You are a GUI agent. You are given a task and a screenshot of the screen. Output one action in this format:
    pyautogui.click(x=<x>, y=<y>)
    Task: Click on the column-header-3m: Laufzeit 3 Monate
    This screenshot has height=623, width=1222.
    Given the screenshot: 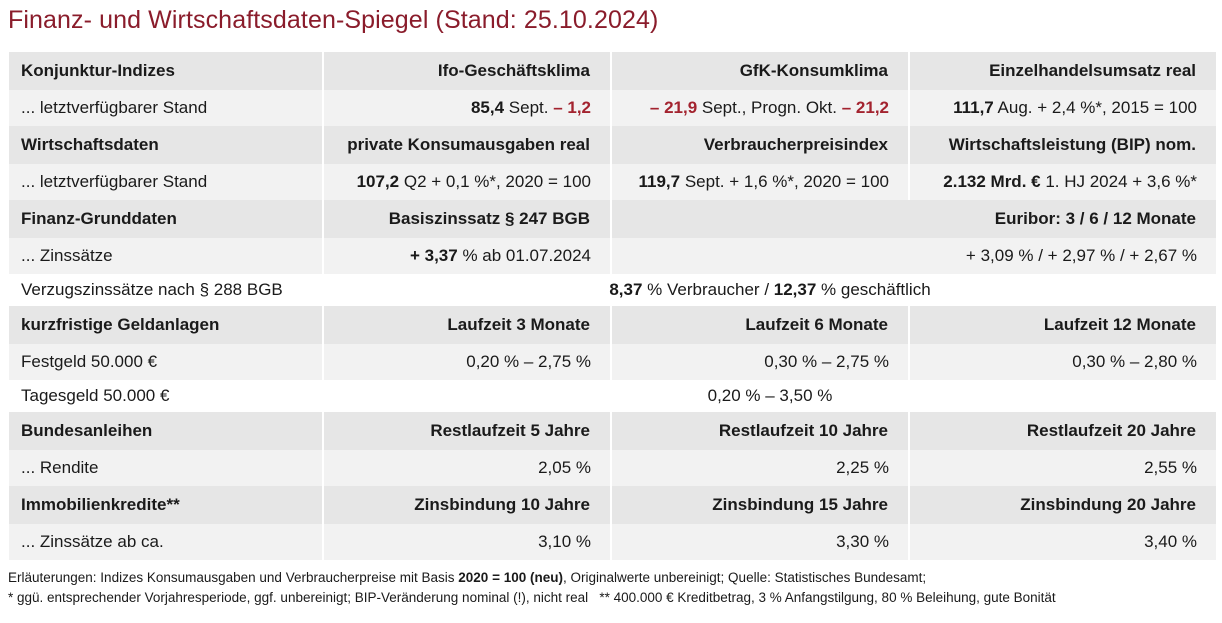 What is the action you would take?
    pyautogui.click(x=467, y=325)
    